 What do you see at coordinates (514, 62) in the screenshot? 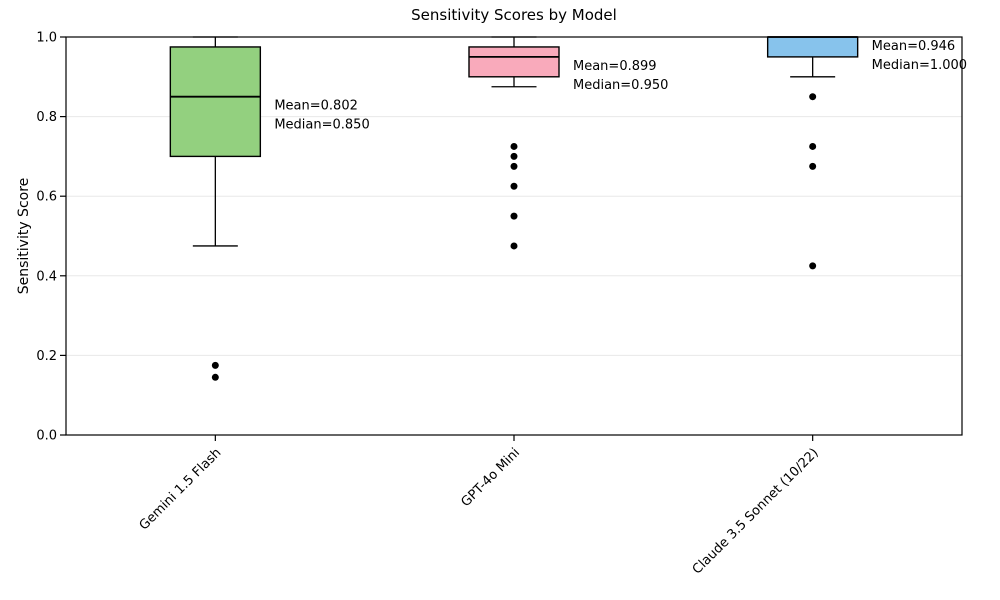
I see `box-gpt-4o-mini` at bounding box center [514, 62].